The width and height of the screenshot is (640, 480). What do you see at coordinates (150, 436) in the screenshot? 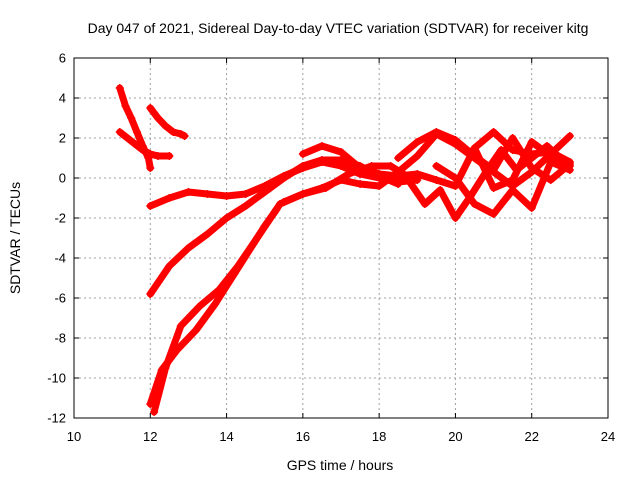
I see `x-tick-label: 12` at bounding box center [150, 436].